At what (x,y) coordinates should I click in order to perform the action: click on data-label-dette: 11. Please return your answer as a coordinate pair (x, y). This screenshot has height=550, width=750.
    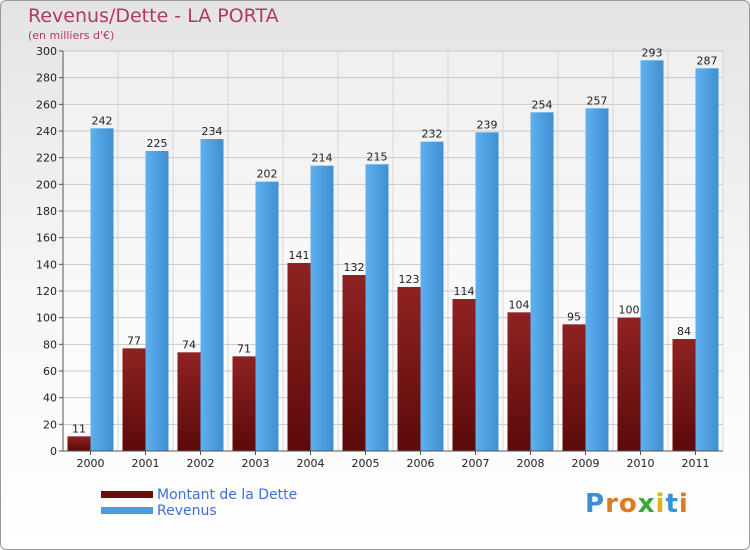
    Looking at the image, I should click on (79, 428).